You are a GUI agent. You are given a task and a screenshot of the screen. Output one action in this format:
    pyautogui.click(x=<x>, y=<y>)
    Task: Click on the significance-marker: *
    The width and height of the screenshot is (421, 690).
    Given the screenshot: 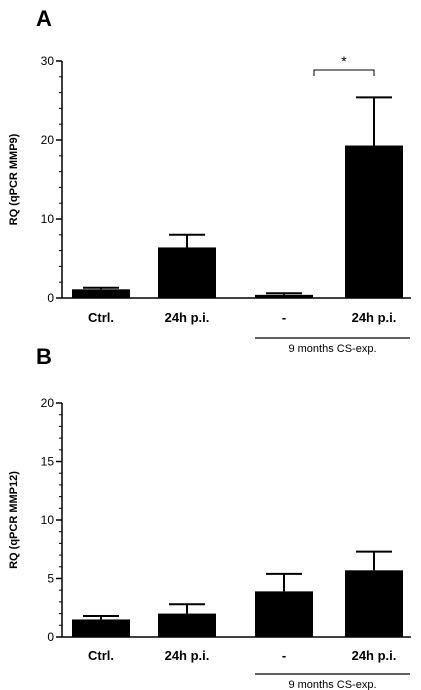 What is the action you would take?
    pyautogui.click(x=344, y=61)
    